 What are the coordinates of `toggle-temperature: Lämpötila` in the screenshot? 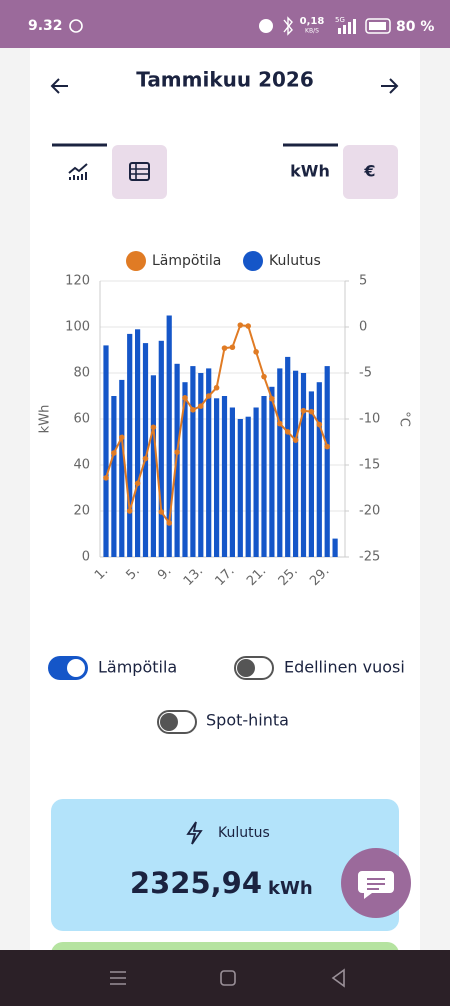 It's located at (112, 668).